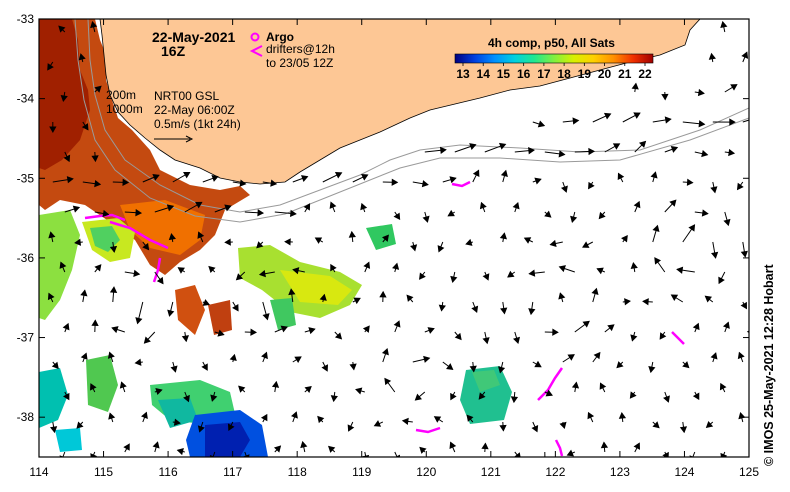  I want to click on colorbar-tick-label: 19, so click(585, 74).